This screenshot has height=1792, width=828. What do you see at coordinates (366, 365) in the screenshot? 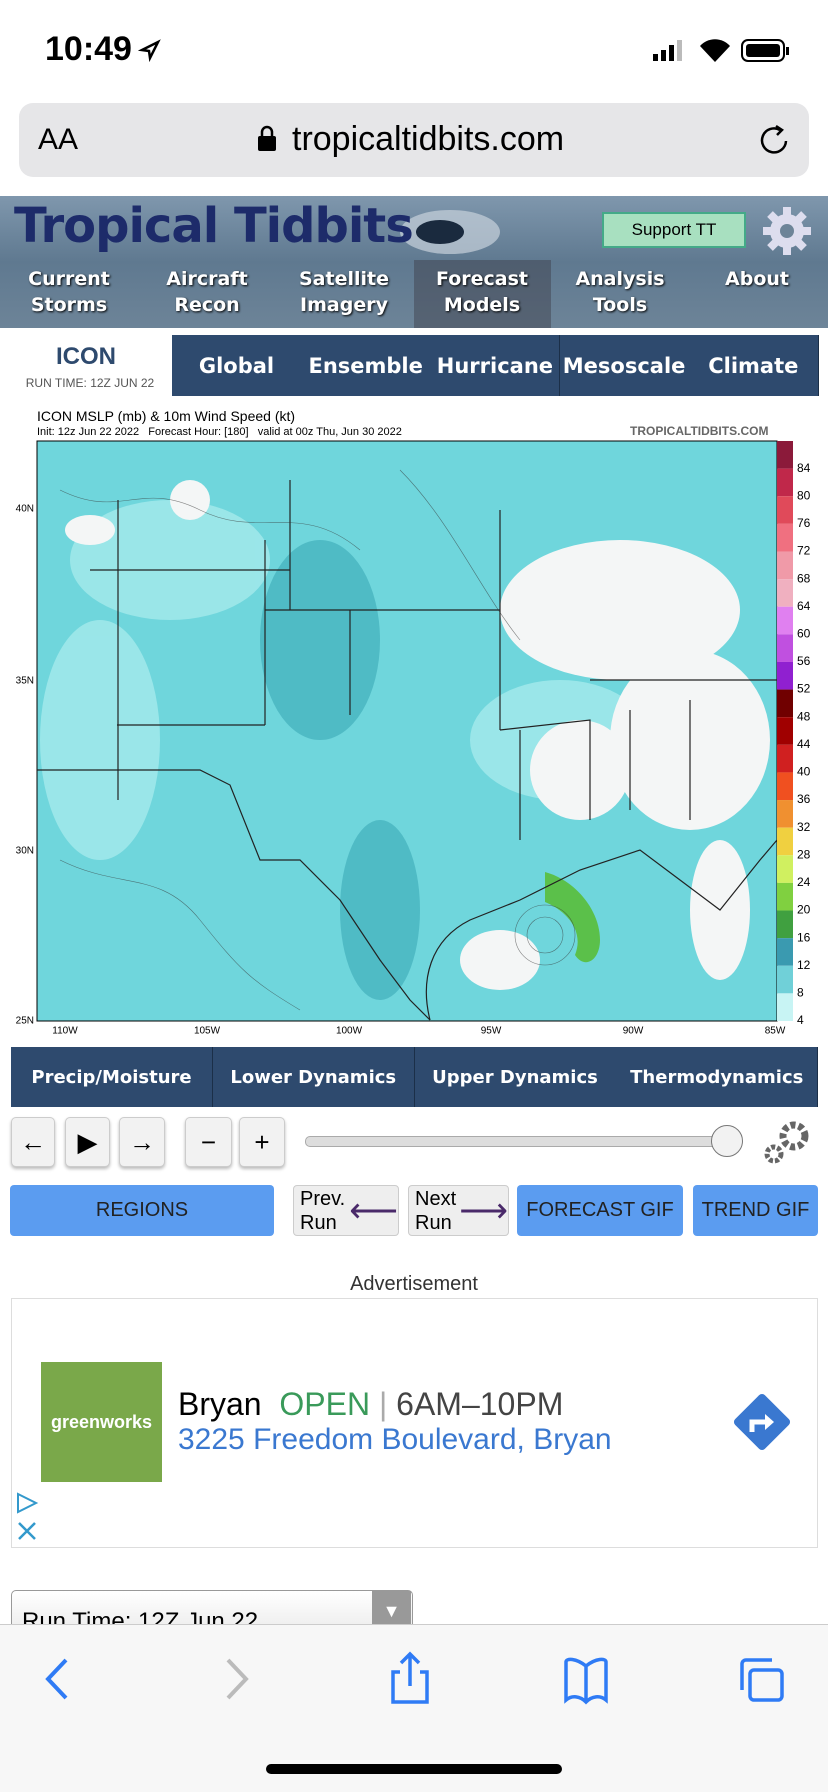
I see `model-tab: Ensemble` at bounding box center [366, 365].